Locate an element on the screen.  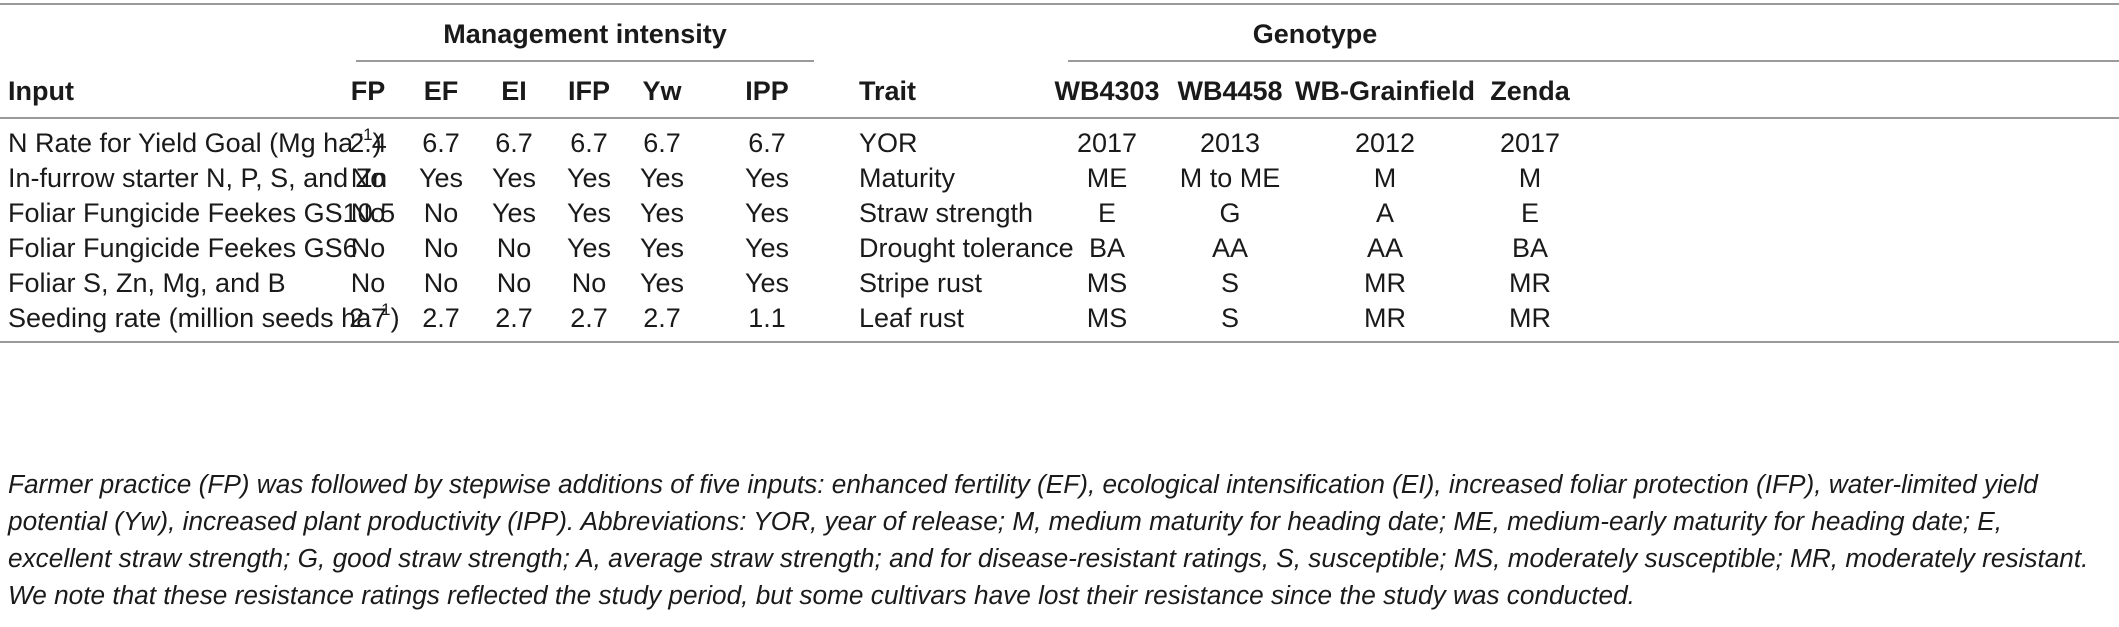
input-label: Foliar S, Zn, Mg, and B is located at coordinates (147, 283).